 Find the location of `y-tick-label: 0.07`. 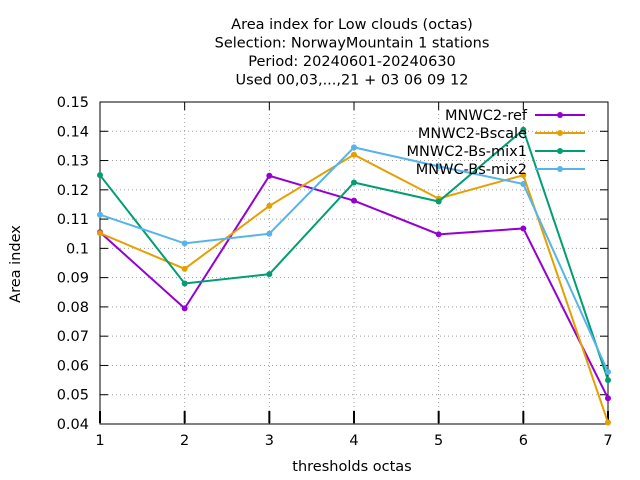

y-tick-label: 0.07 is located at coordinates (73, 337).